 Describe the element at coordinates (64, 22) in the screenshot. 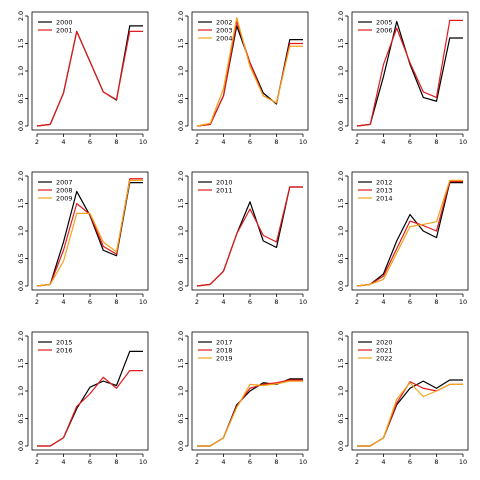

I see `legend-label: 2000` at that location.